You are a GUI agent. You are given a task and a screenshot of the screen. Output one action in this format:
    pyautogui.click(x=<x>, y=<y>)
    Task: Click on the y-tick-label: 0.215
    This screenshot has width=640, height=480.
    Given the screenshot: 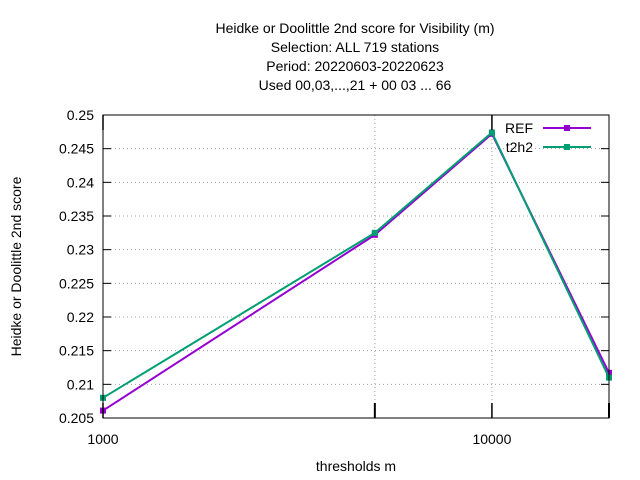 What is the action you would take?
    pyautogui.click(x=76, y=351)
    